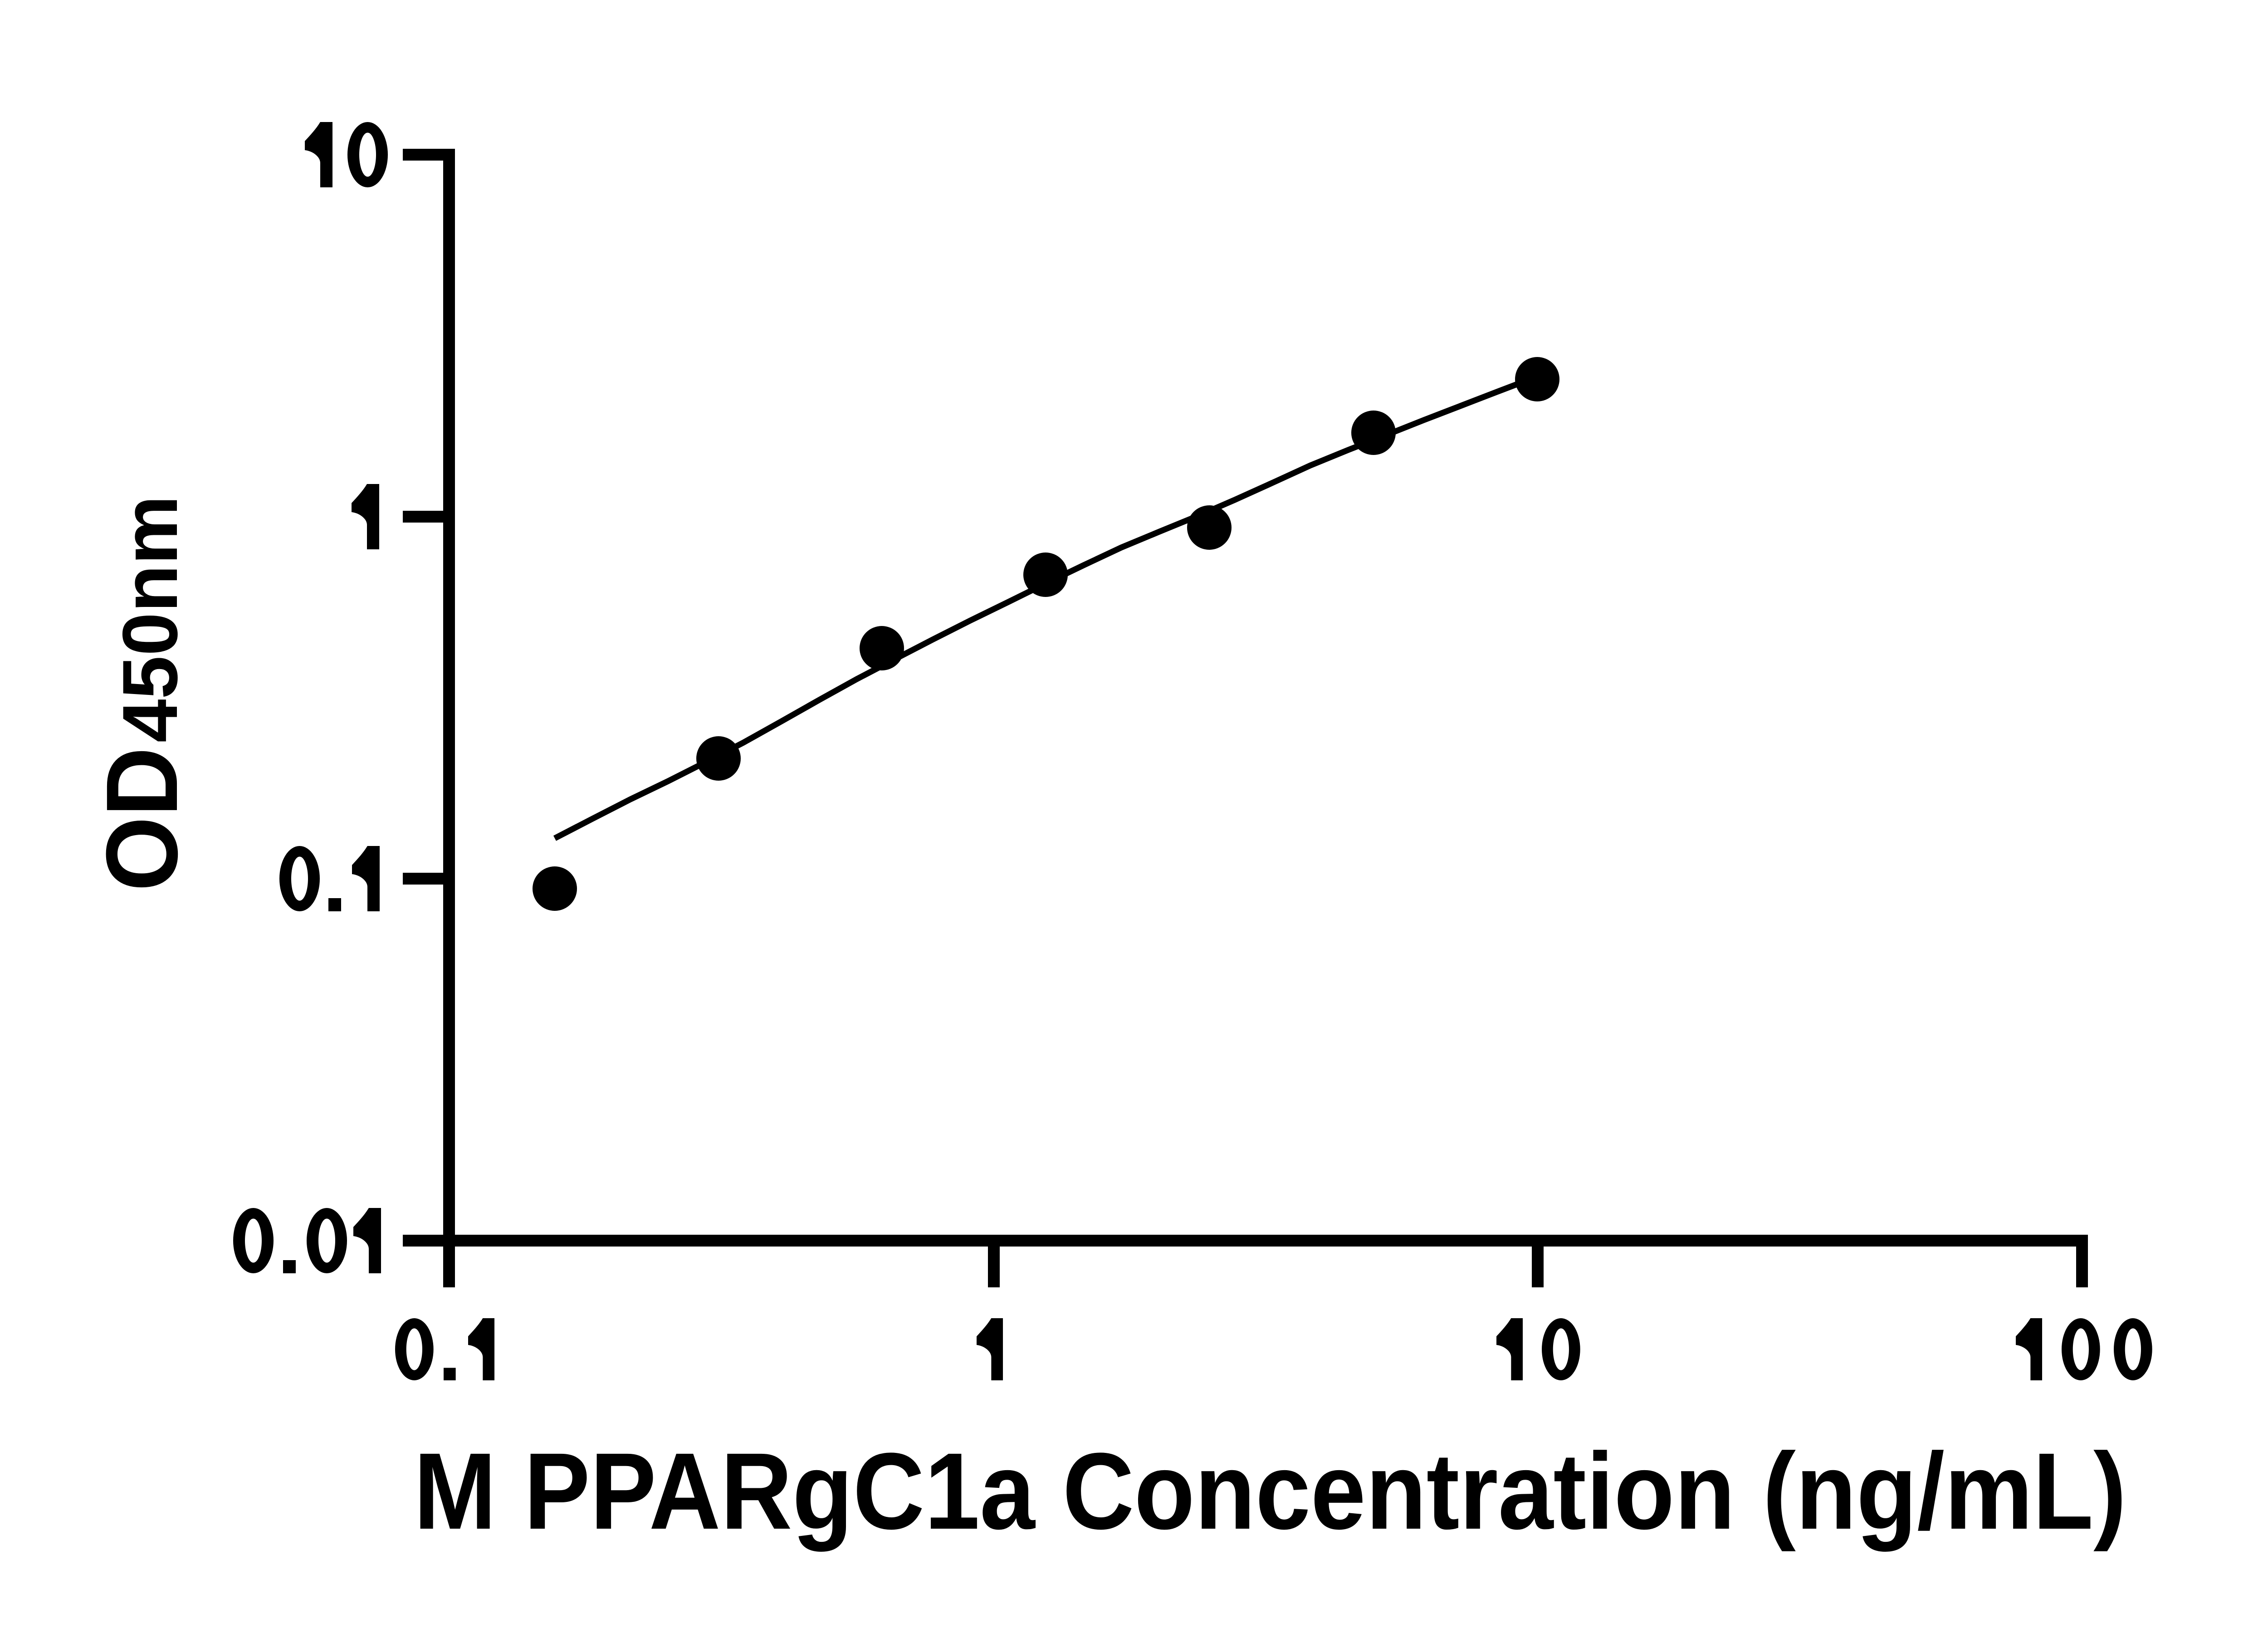  What do you see at coordinates (1270, 1491) in the screenshot?
I see `svg-text:M PPARgC1a Concentration (ng/m: M PPARgC1a Concentration (ng/mL)` at bounding box center [1270, 1491].